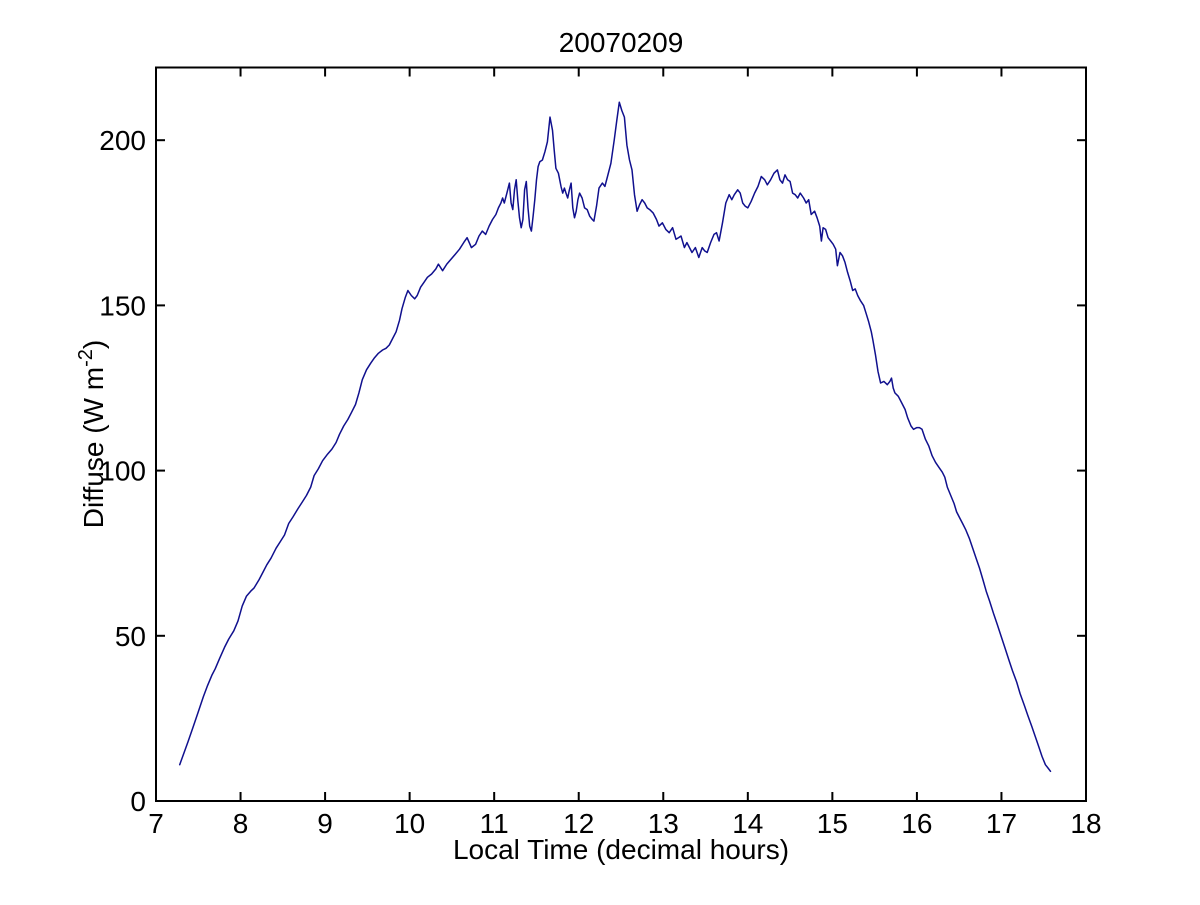 The width and height of the screenshot is (1200, 905). I want to click on y-axis-label-suffix: ), so click(93, 344).